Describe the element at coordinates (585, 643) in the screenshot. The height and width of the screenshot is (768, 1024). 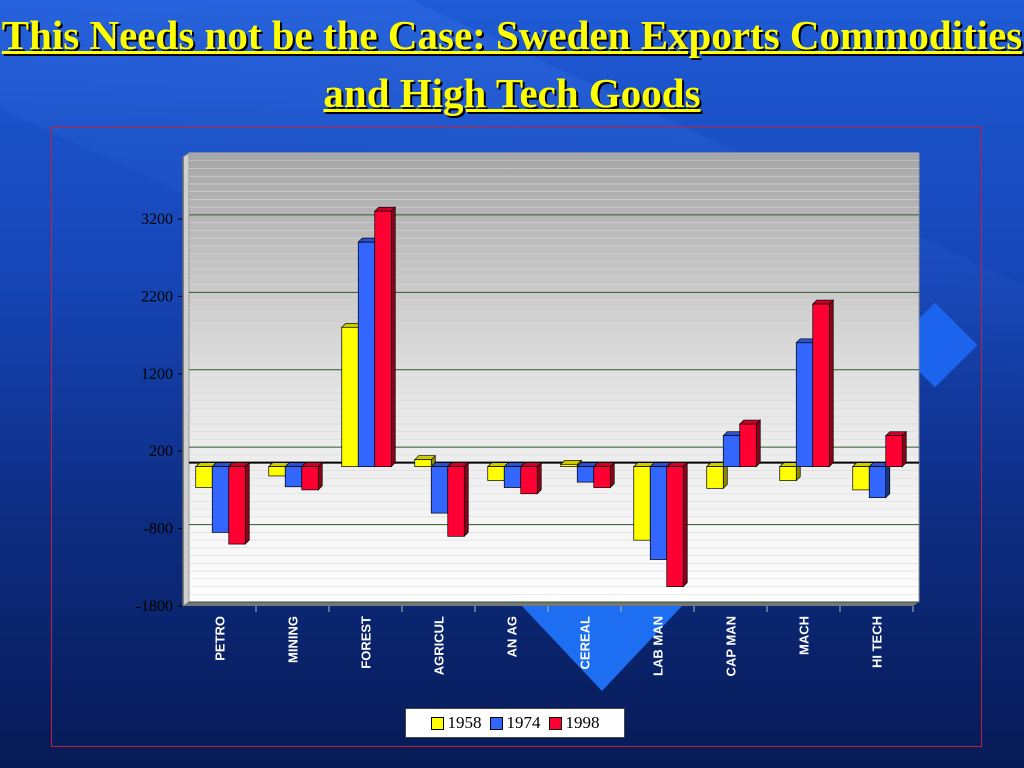
I see `x-tick-label: CEREAL` at that location.